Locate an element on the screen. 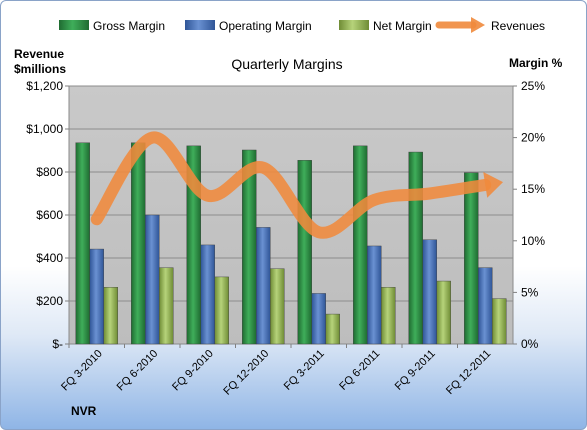  left-tick-label: $400 is located at coordinates (49, 258).